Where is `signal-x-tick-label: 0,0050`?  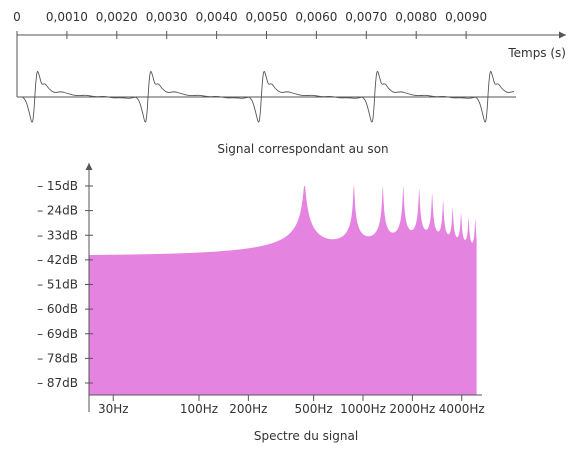 signal-x-tick-label: 0,0050 is located at coordinates (267, 17).